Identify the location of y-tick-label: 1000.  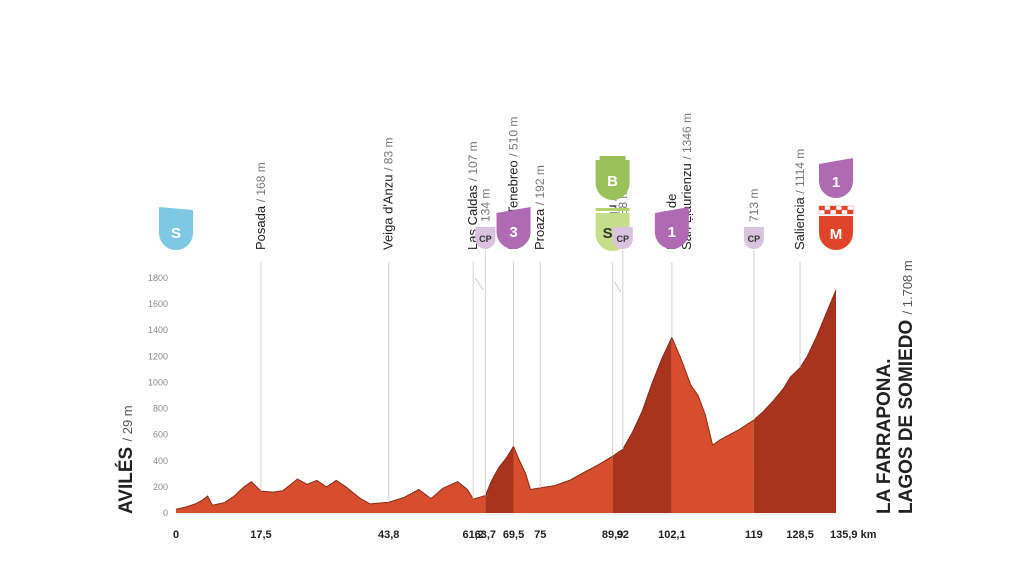
(158, 382).